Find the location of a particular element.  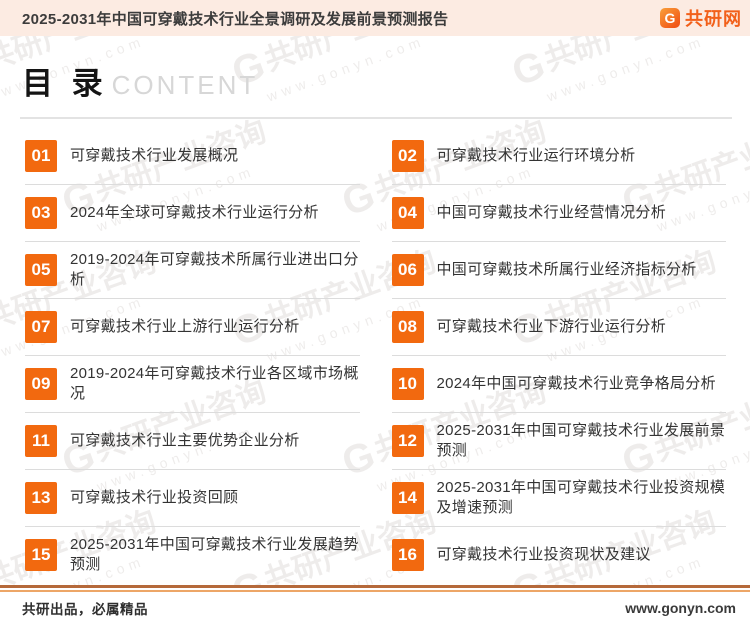

page-heading: 目 录 CONTENT is located at coordinates (375, 72).